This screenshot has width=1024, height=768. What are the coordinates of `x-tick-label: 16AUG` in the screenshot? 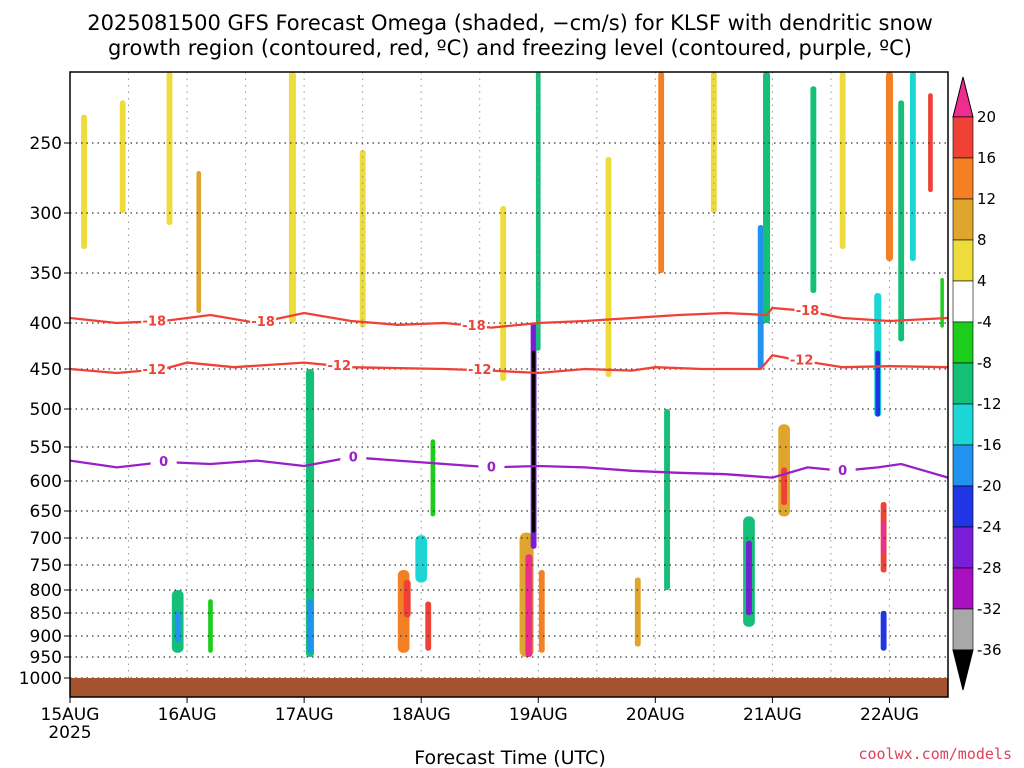 It's located at (187, 715).